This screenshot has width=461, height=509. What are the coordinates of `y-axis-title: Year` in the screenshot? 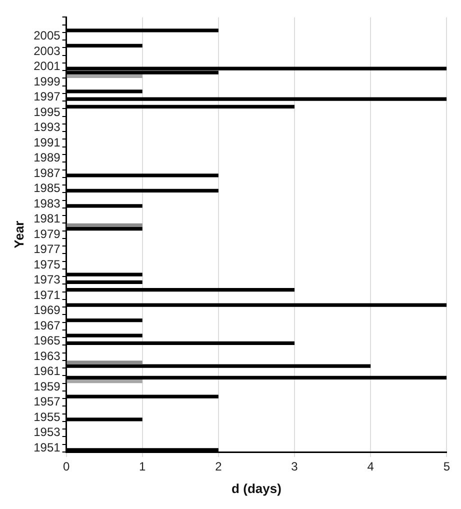 It's located at (18, 234).